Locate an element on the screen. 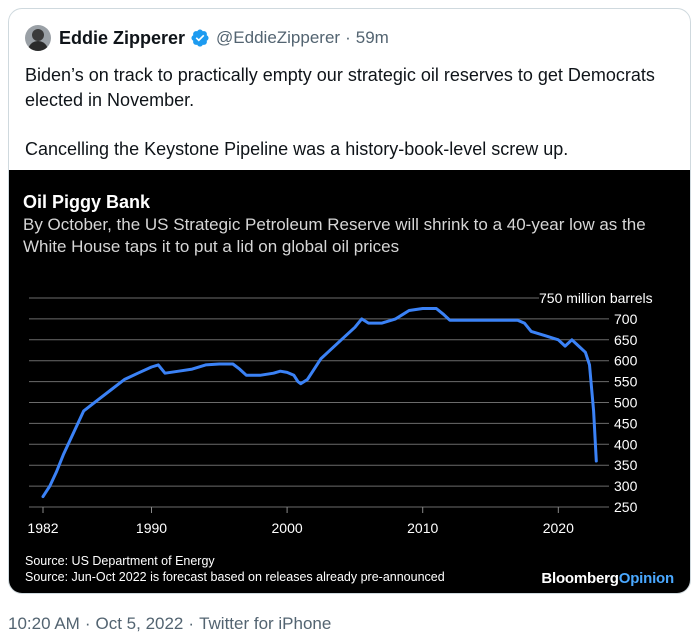 Image resolution: width=699 pixels, height=640 pixels. x-tick-label: 2010 is located at coordinates (422, 528).